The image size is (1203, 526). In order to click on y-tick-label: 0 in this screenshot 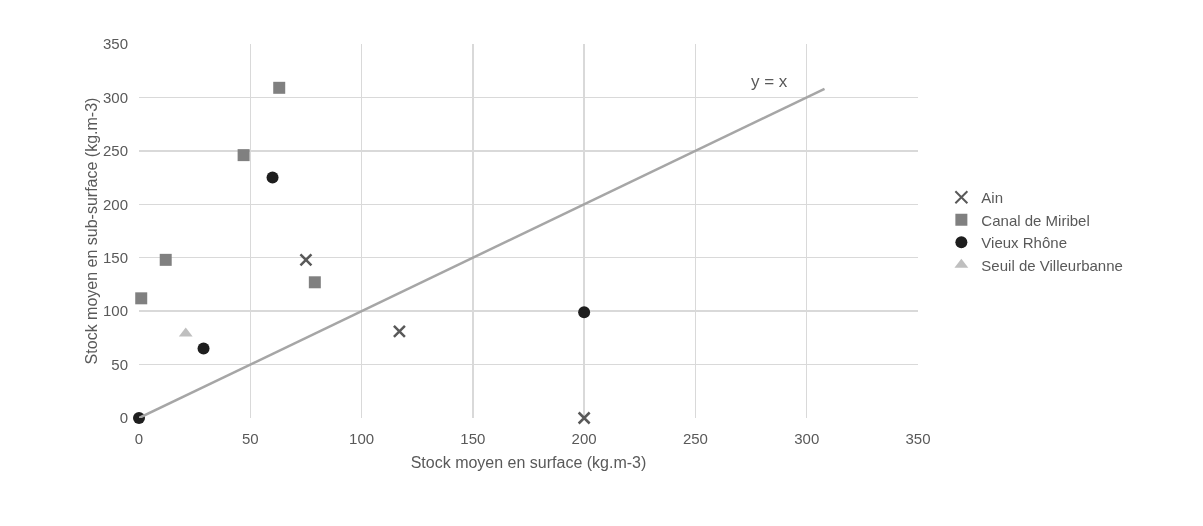, I will do `click(123, 418)`.